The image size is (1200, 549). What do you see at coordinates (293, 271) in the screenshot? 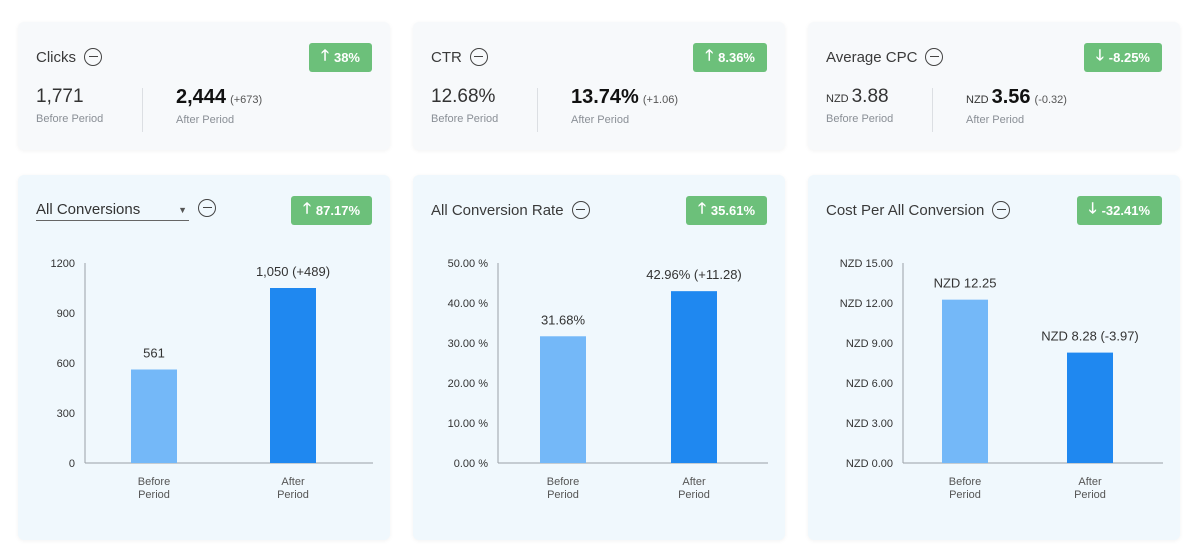
I see `data-label: 1,050 (+489)` at bounding box center [293, 271].